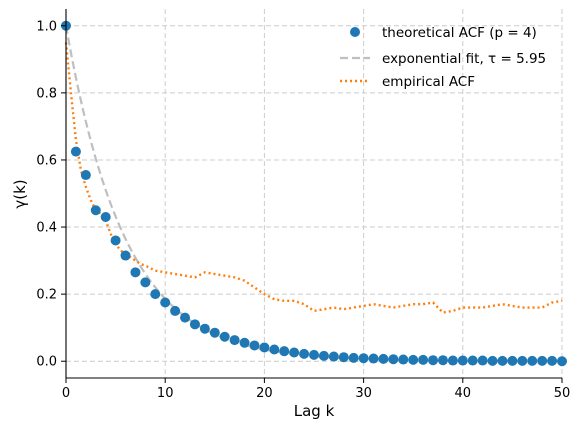  What do you see at coordinates (46, 362) in the screenshot?
I see `y-tick-label-0: 0.0` at bounding box center [46, 362].